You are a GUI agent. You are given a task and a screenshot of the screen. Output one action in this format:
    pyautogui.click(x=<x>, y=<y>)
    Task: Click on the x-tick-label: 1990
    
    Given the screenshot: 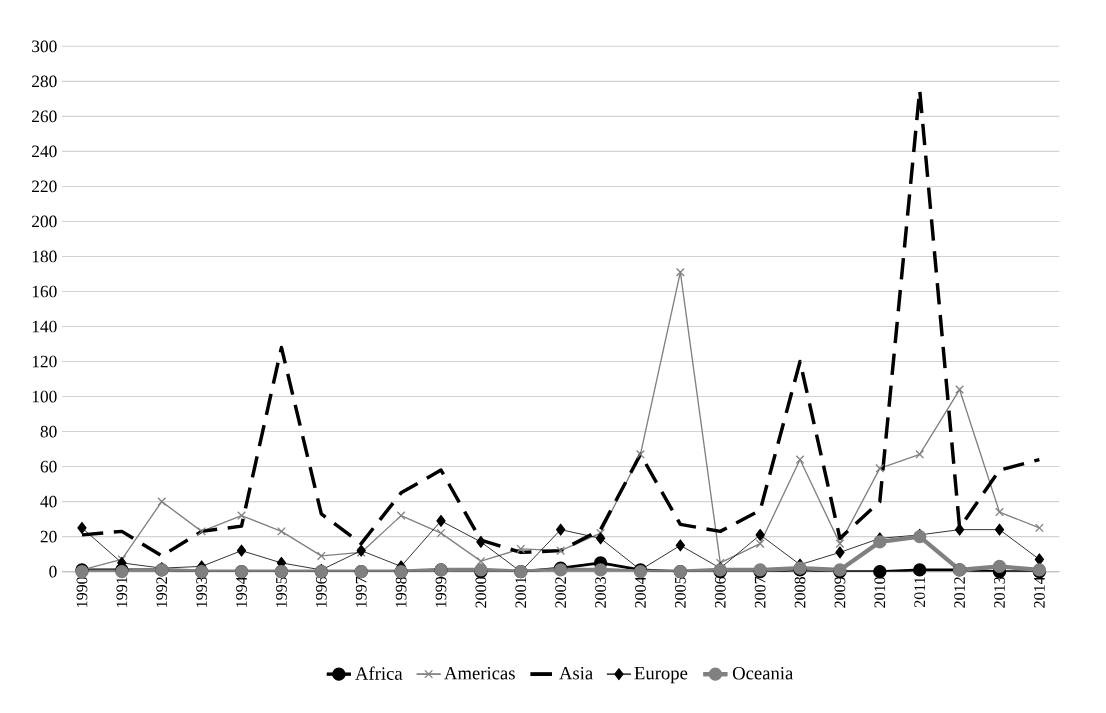 What is the action you would take?
    pyautogui.click(x=82, y=591)
    